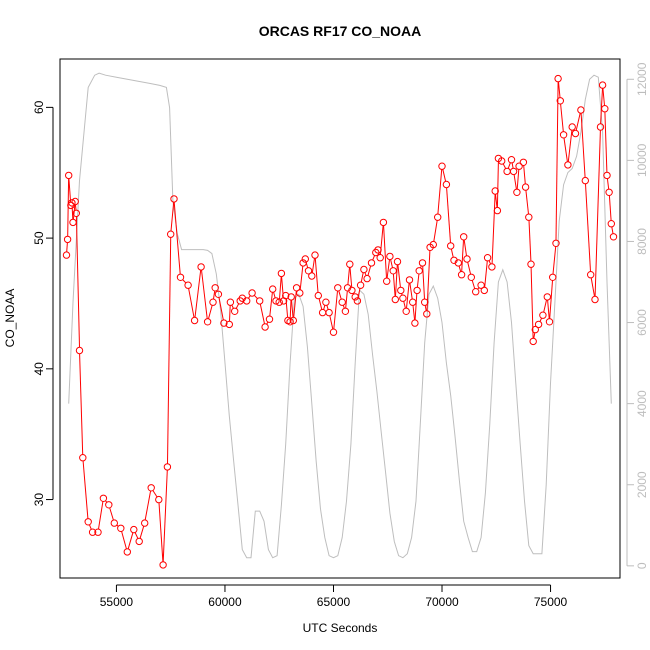 The image size is (650, 650). Describe the element at coordinates (117, 602) in the screenshot. I see `x-tick-label: 55000` at that location.